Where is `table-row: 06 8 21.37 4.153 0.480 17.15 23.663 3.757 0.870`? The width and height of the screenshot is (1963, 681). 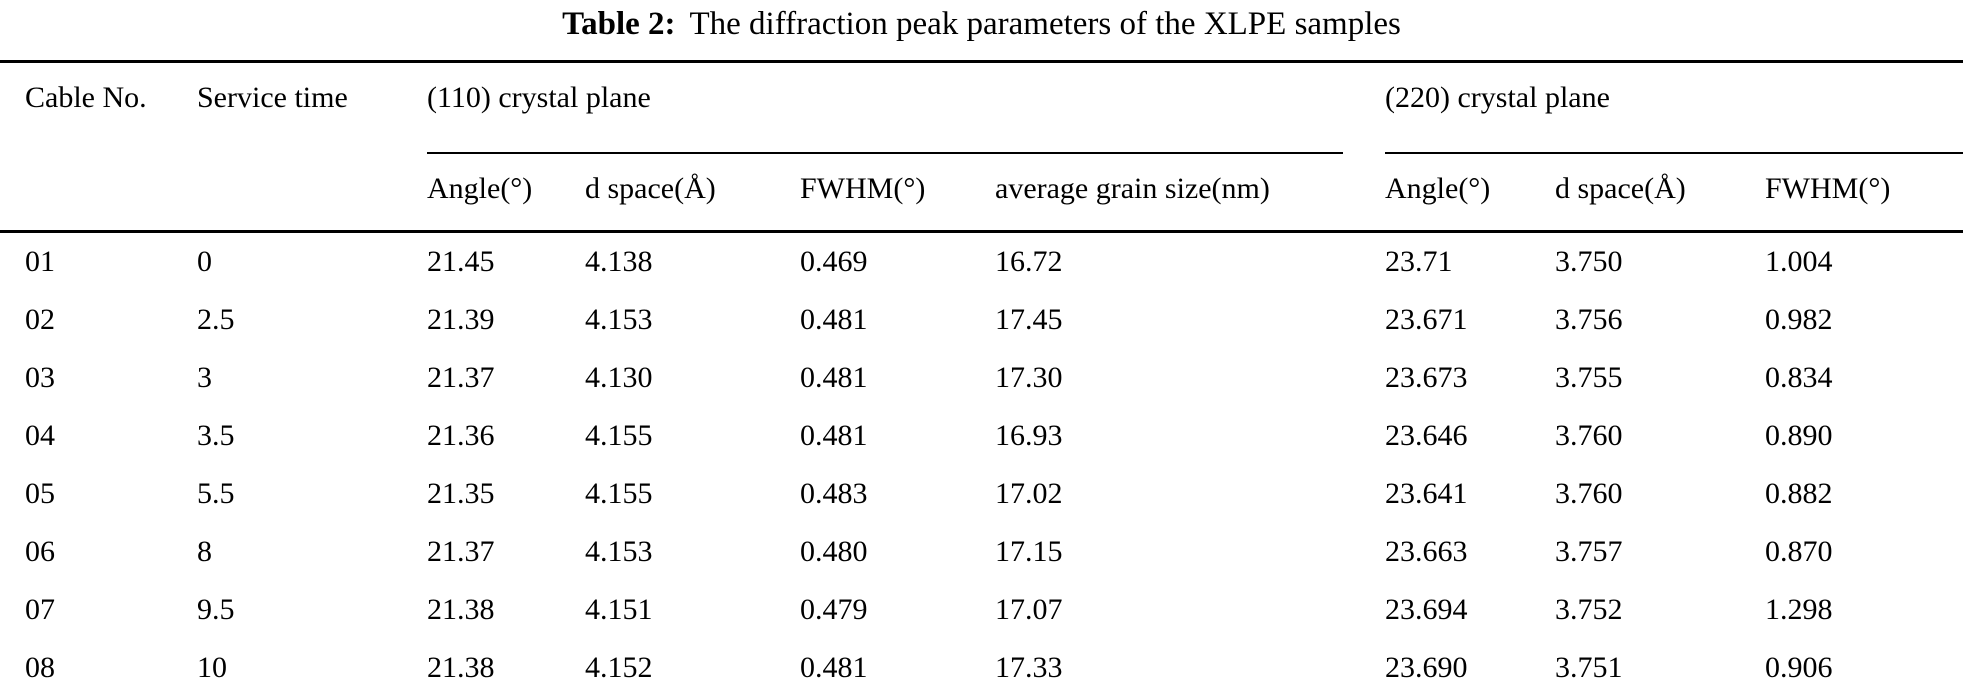 table-row: 06 8 21.37 4.153 0.480 17.15 23.663 3.757 0.870 is located at coordinates (981, 552).